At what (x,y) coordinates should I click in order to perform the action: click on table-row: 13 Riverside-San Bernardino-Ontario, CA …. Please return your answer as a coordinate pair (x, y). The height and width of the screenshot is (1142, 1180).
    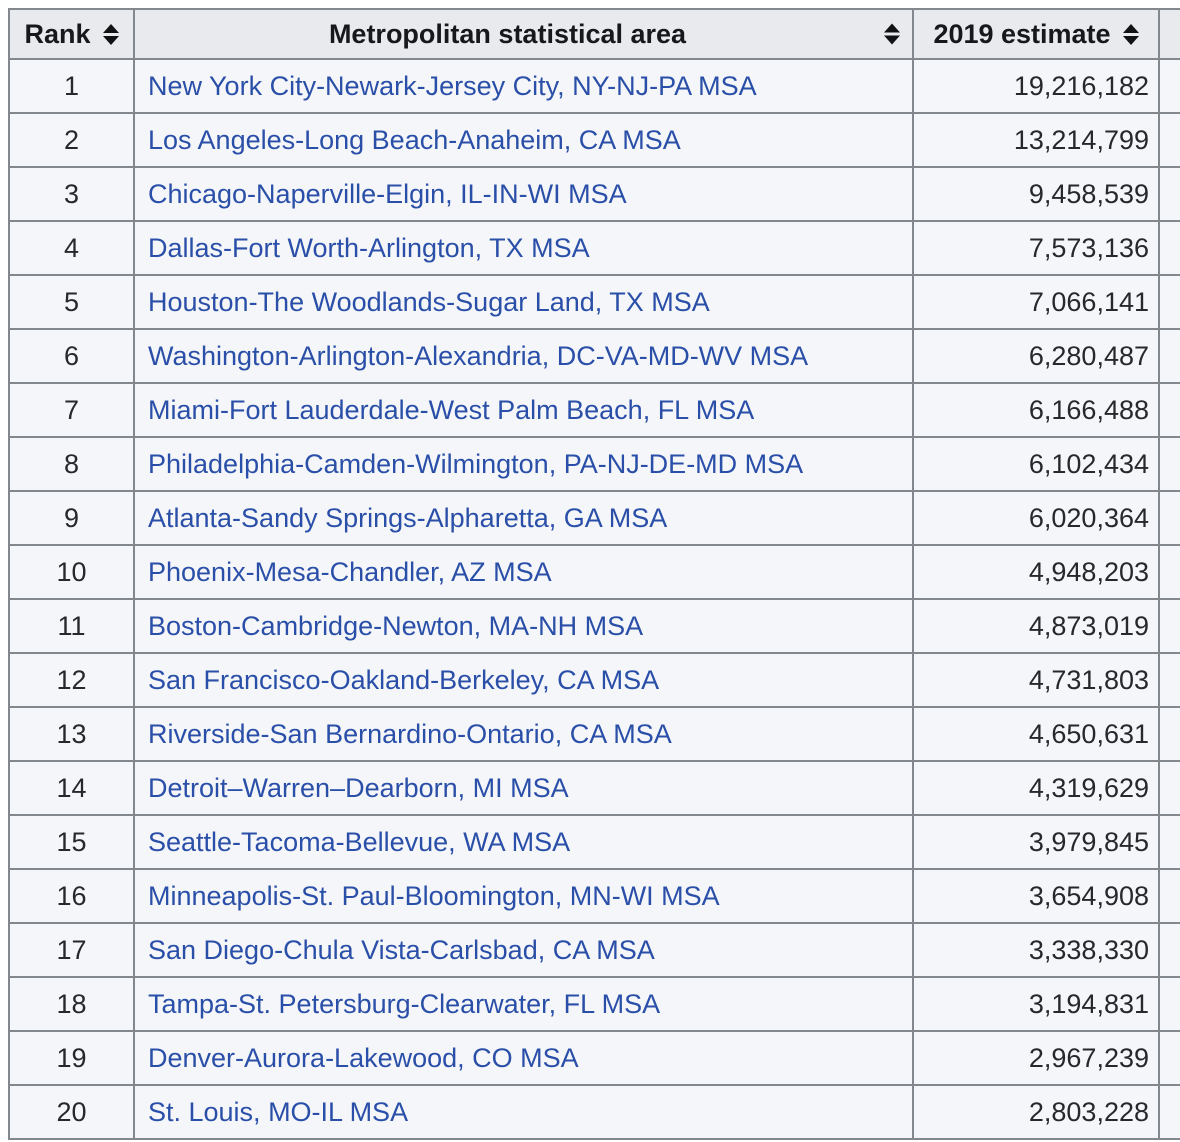
    Looking at the image, I should click on (594, 734).